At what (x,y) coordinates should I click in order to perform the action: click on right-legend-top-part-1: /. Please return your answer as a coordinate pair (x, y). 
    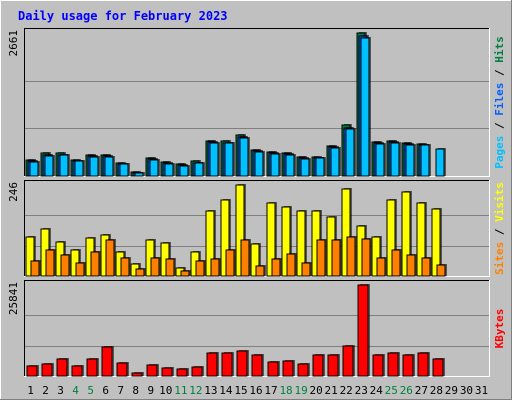
    Looking at the image, I should click on (499, 126).